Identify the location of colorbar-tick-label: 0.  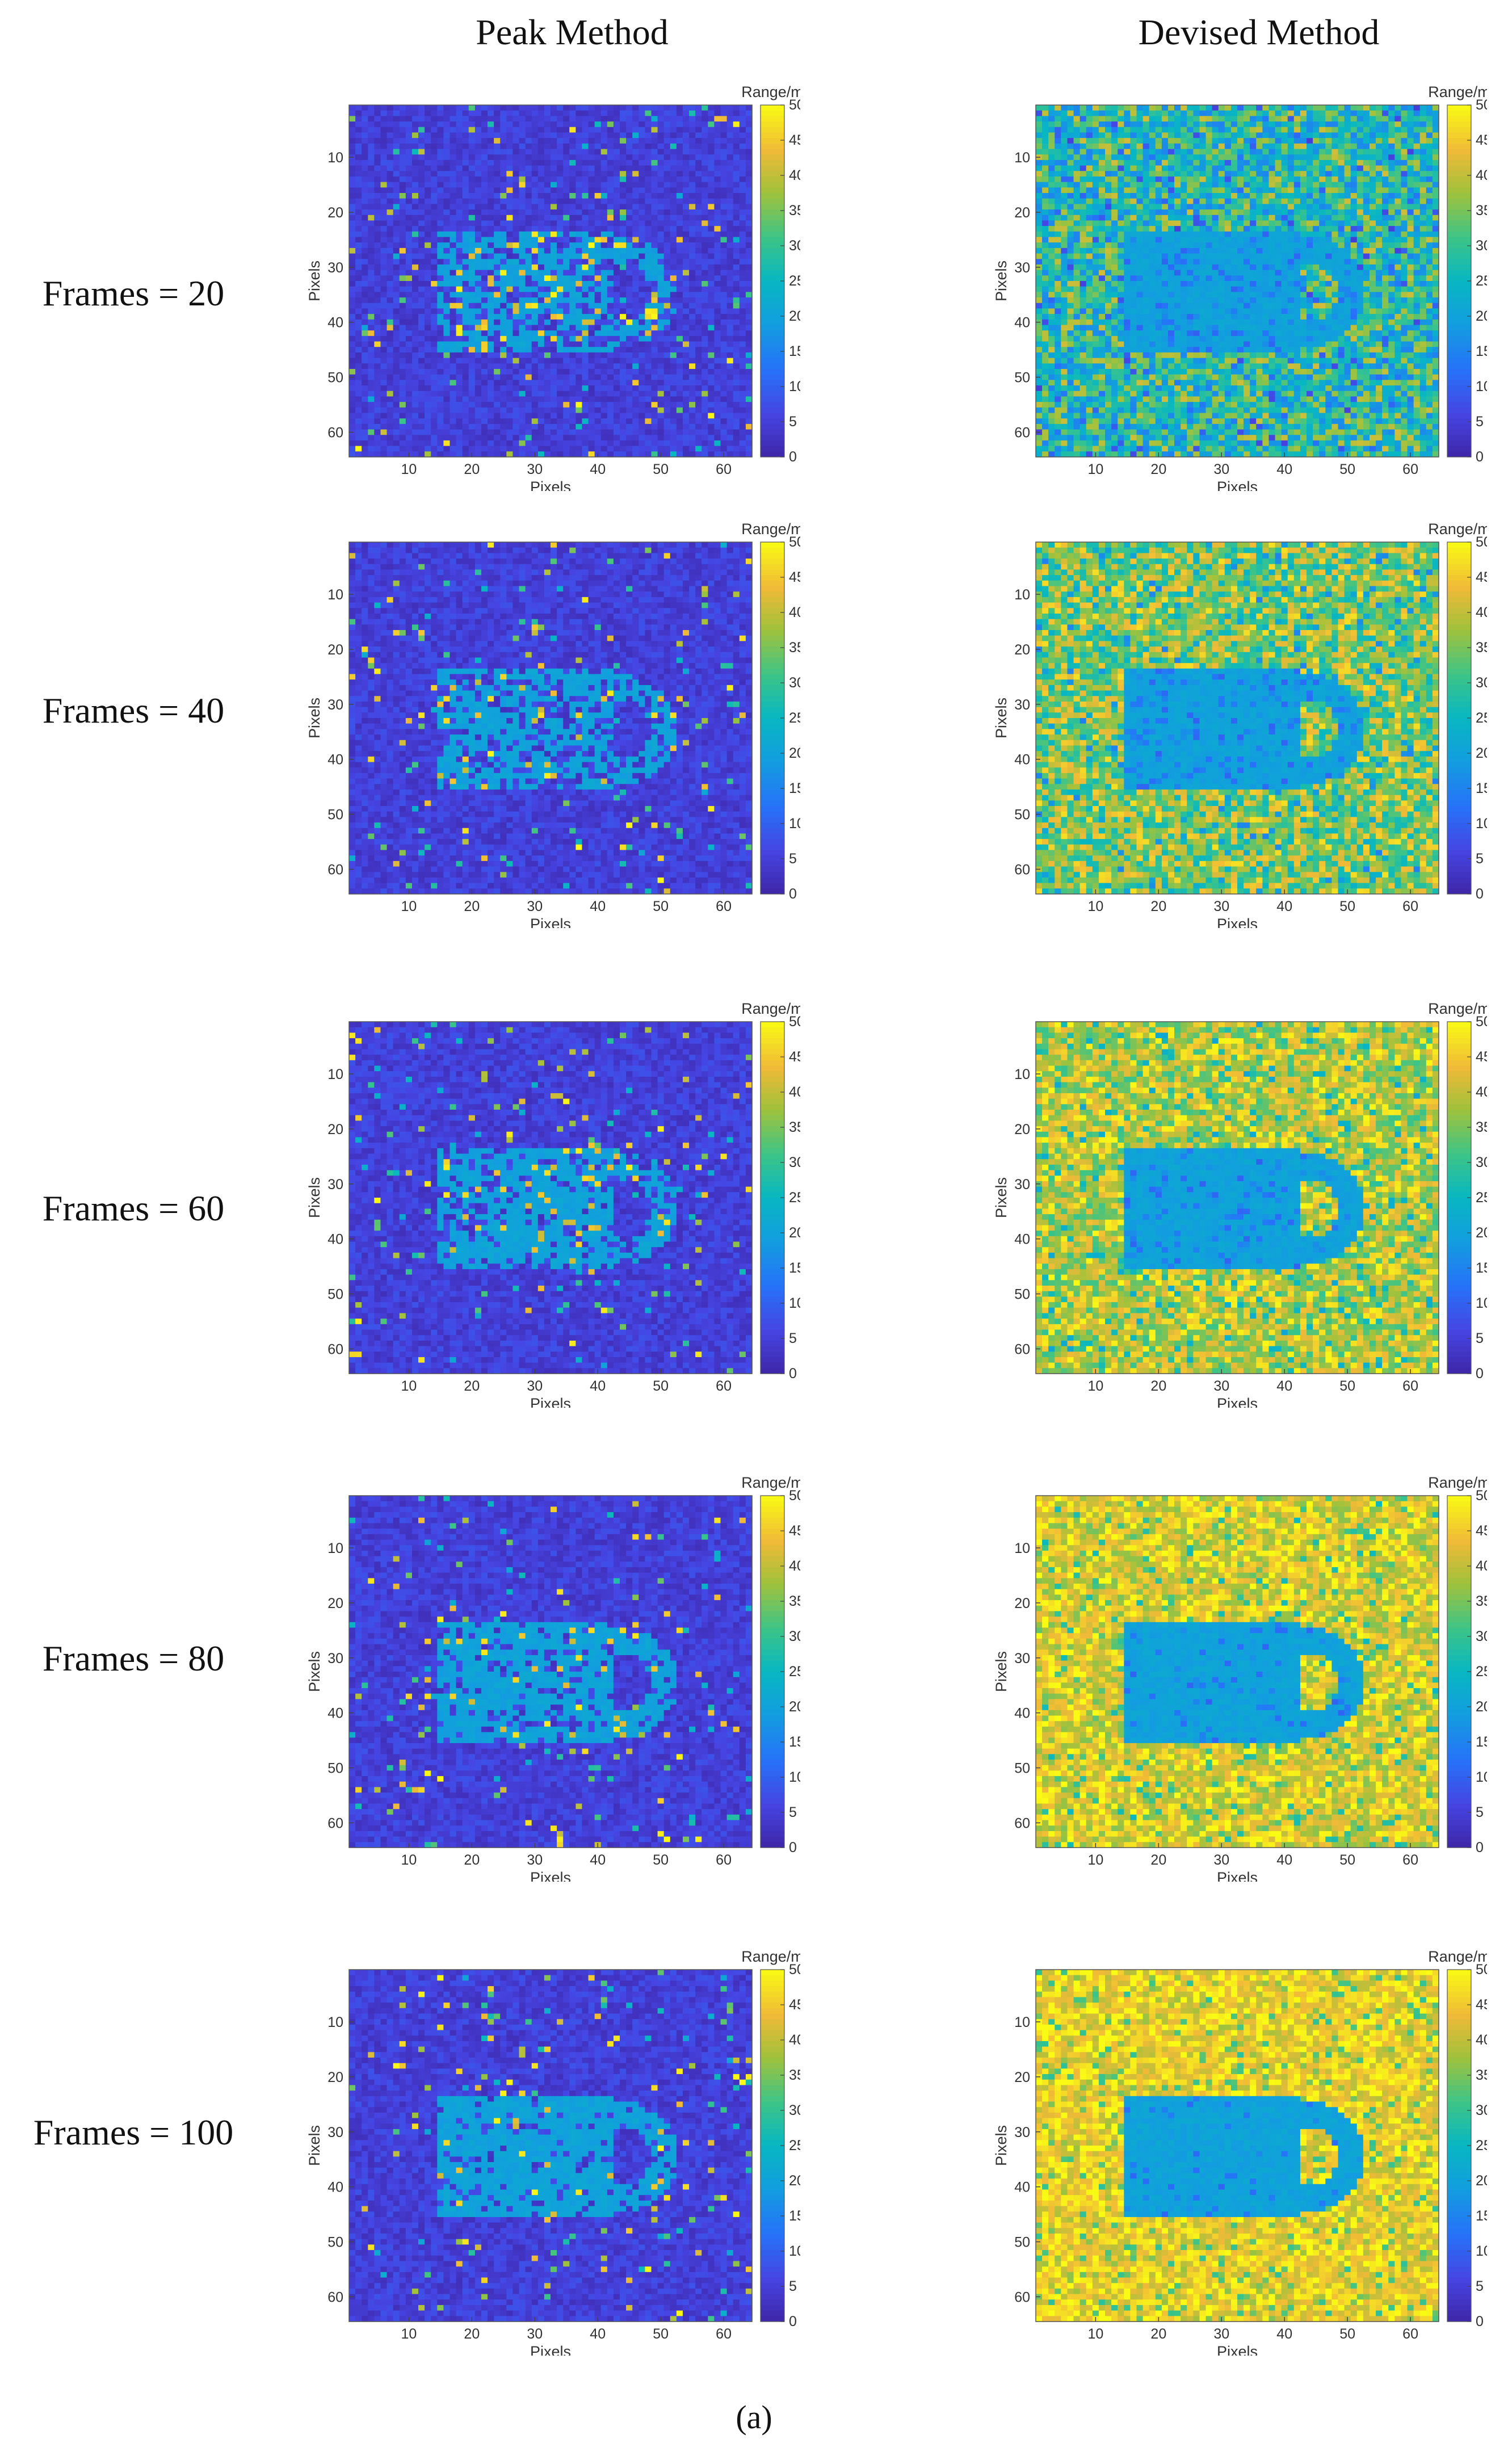
(793, 1374).